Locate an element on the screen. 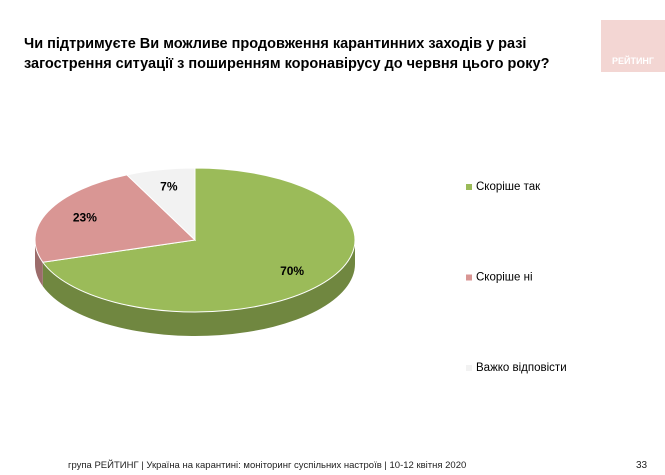  data-label: 70% is located at coordinates (292, 271).